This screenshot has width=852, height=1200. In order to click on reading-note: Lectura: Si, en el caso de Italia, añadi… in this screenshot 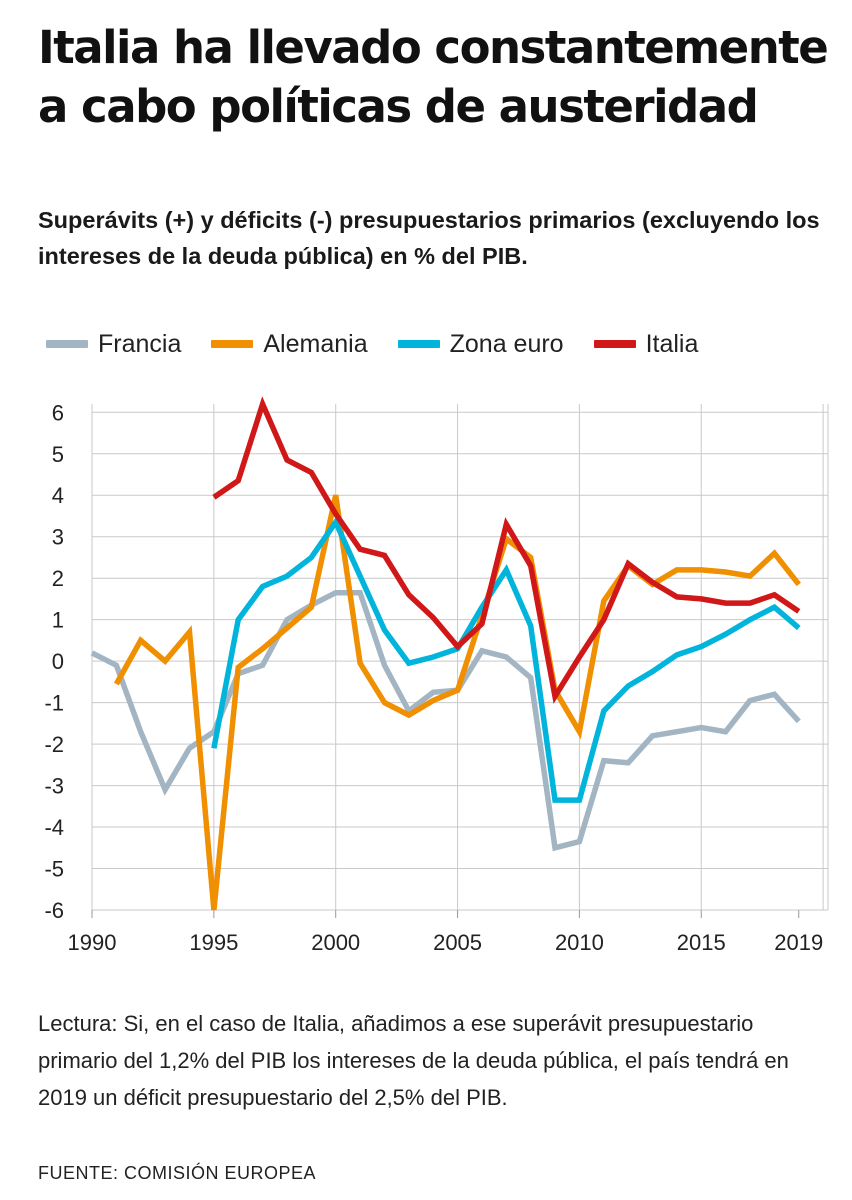, I will do `click(413, 1060)`.